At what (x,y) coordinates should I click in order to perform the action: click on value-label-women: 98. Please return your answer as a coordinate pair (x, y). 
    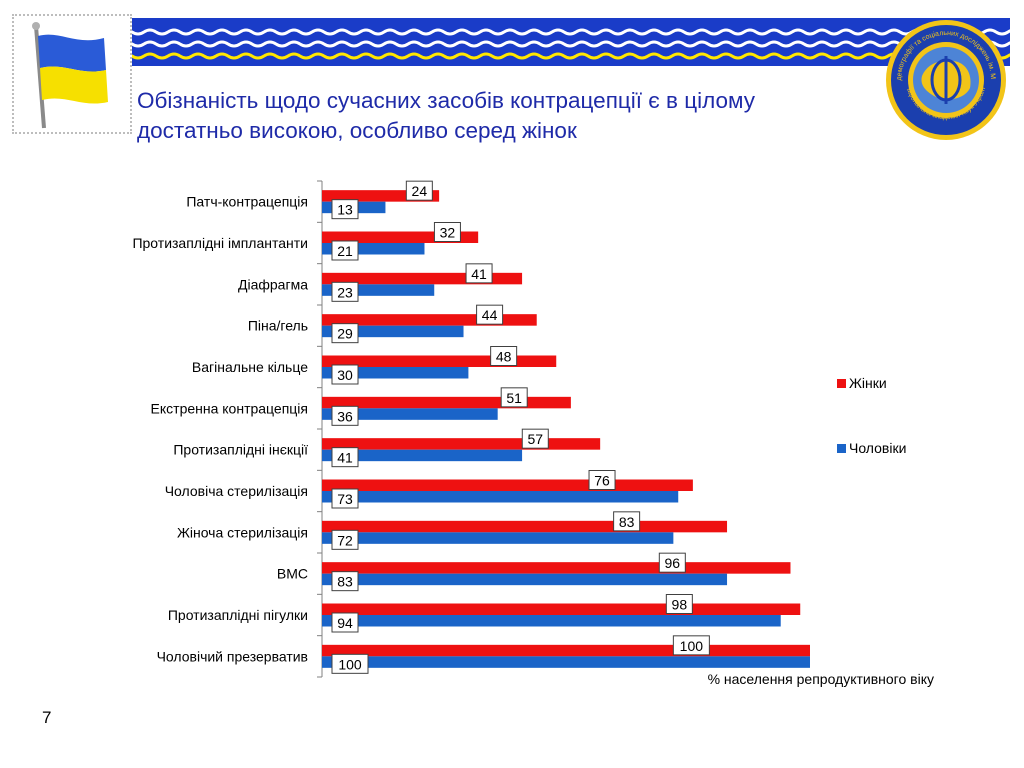
    Looking at the image, I should click on (680, 605).